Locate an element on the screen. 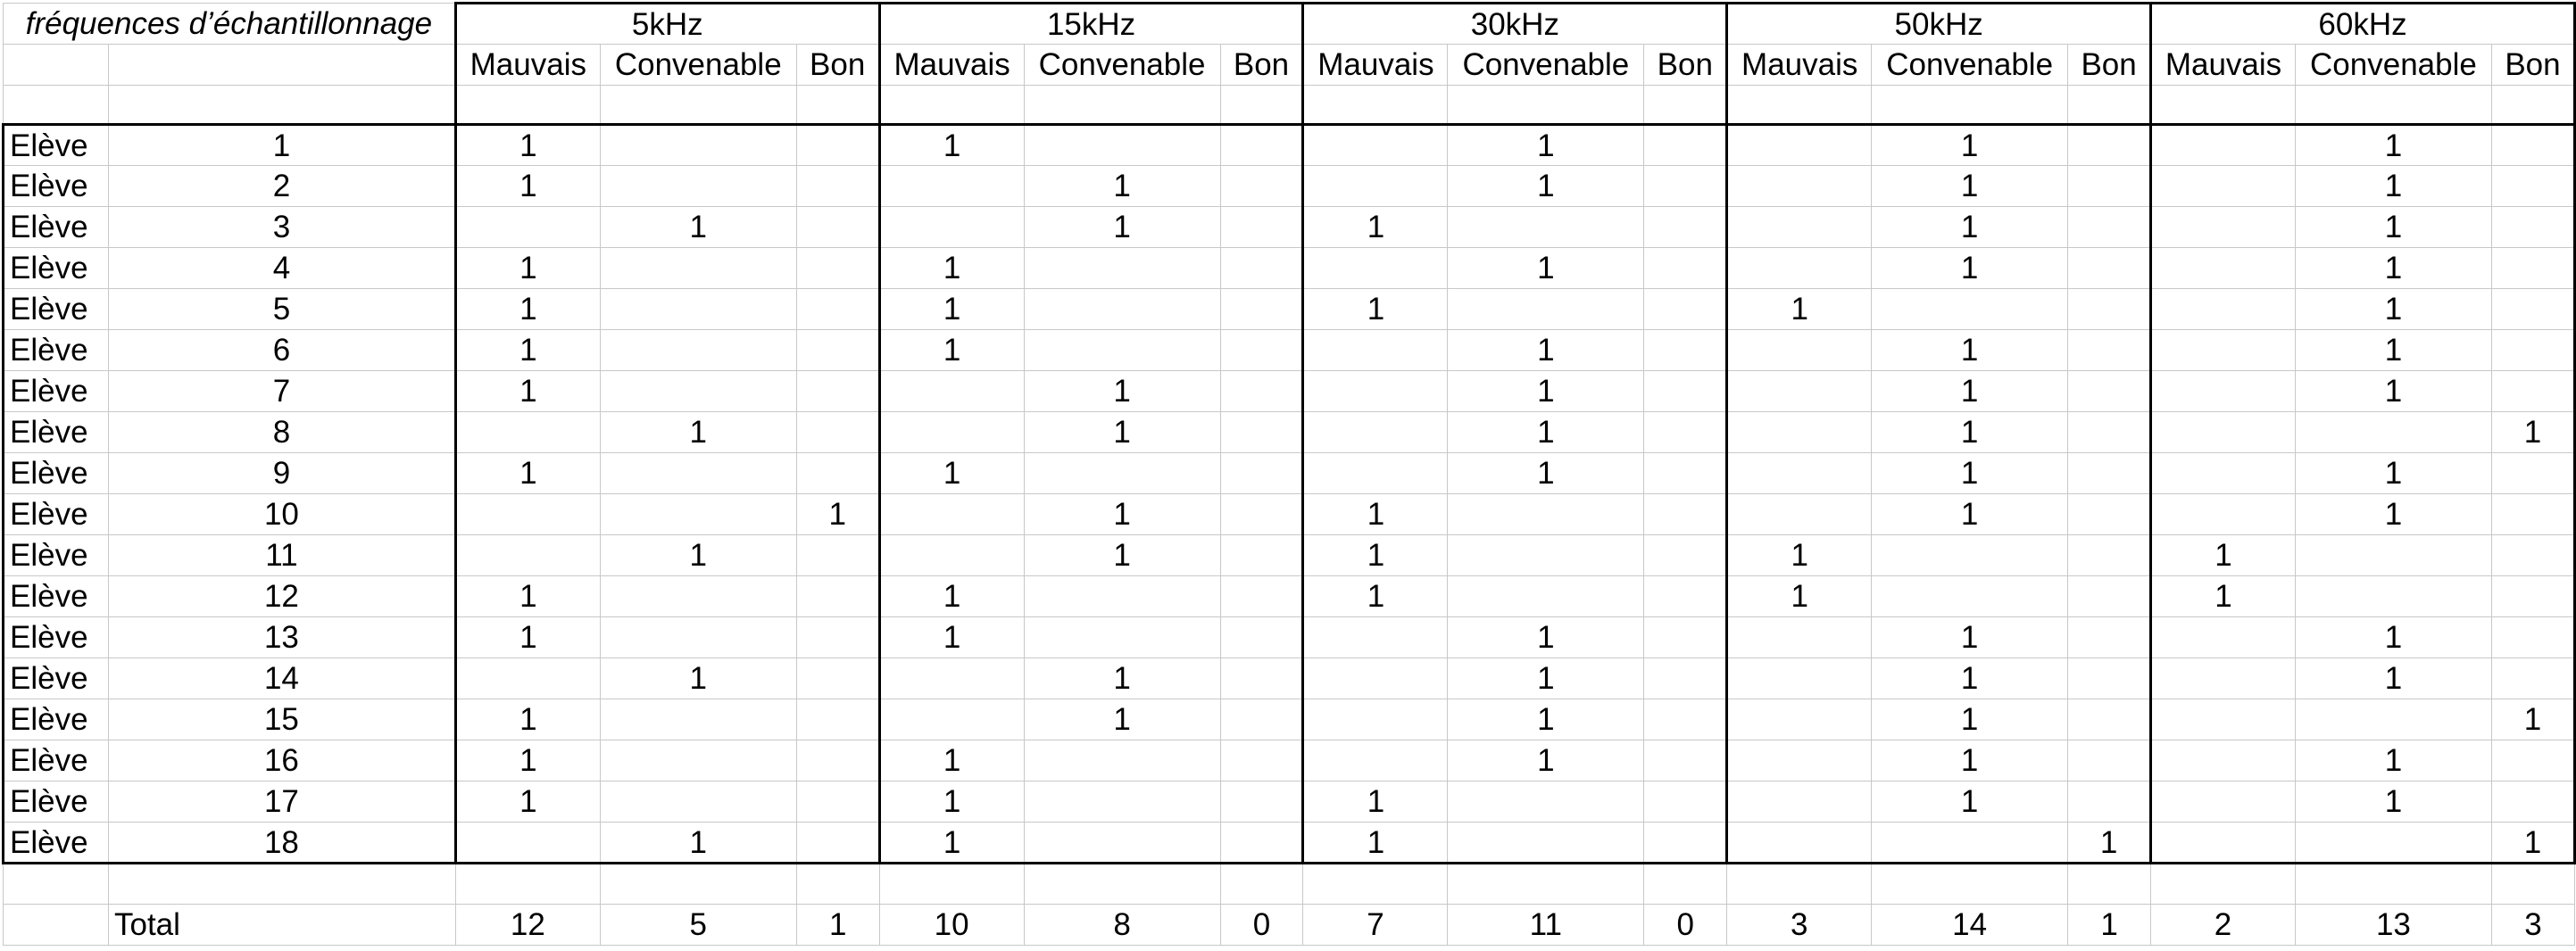 Image resolution: width=2576 pixels, height=951 pixels. student-number-cell: 13 is located at coordinates (282, 637).